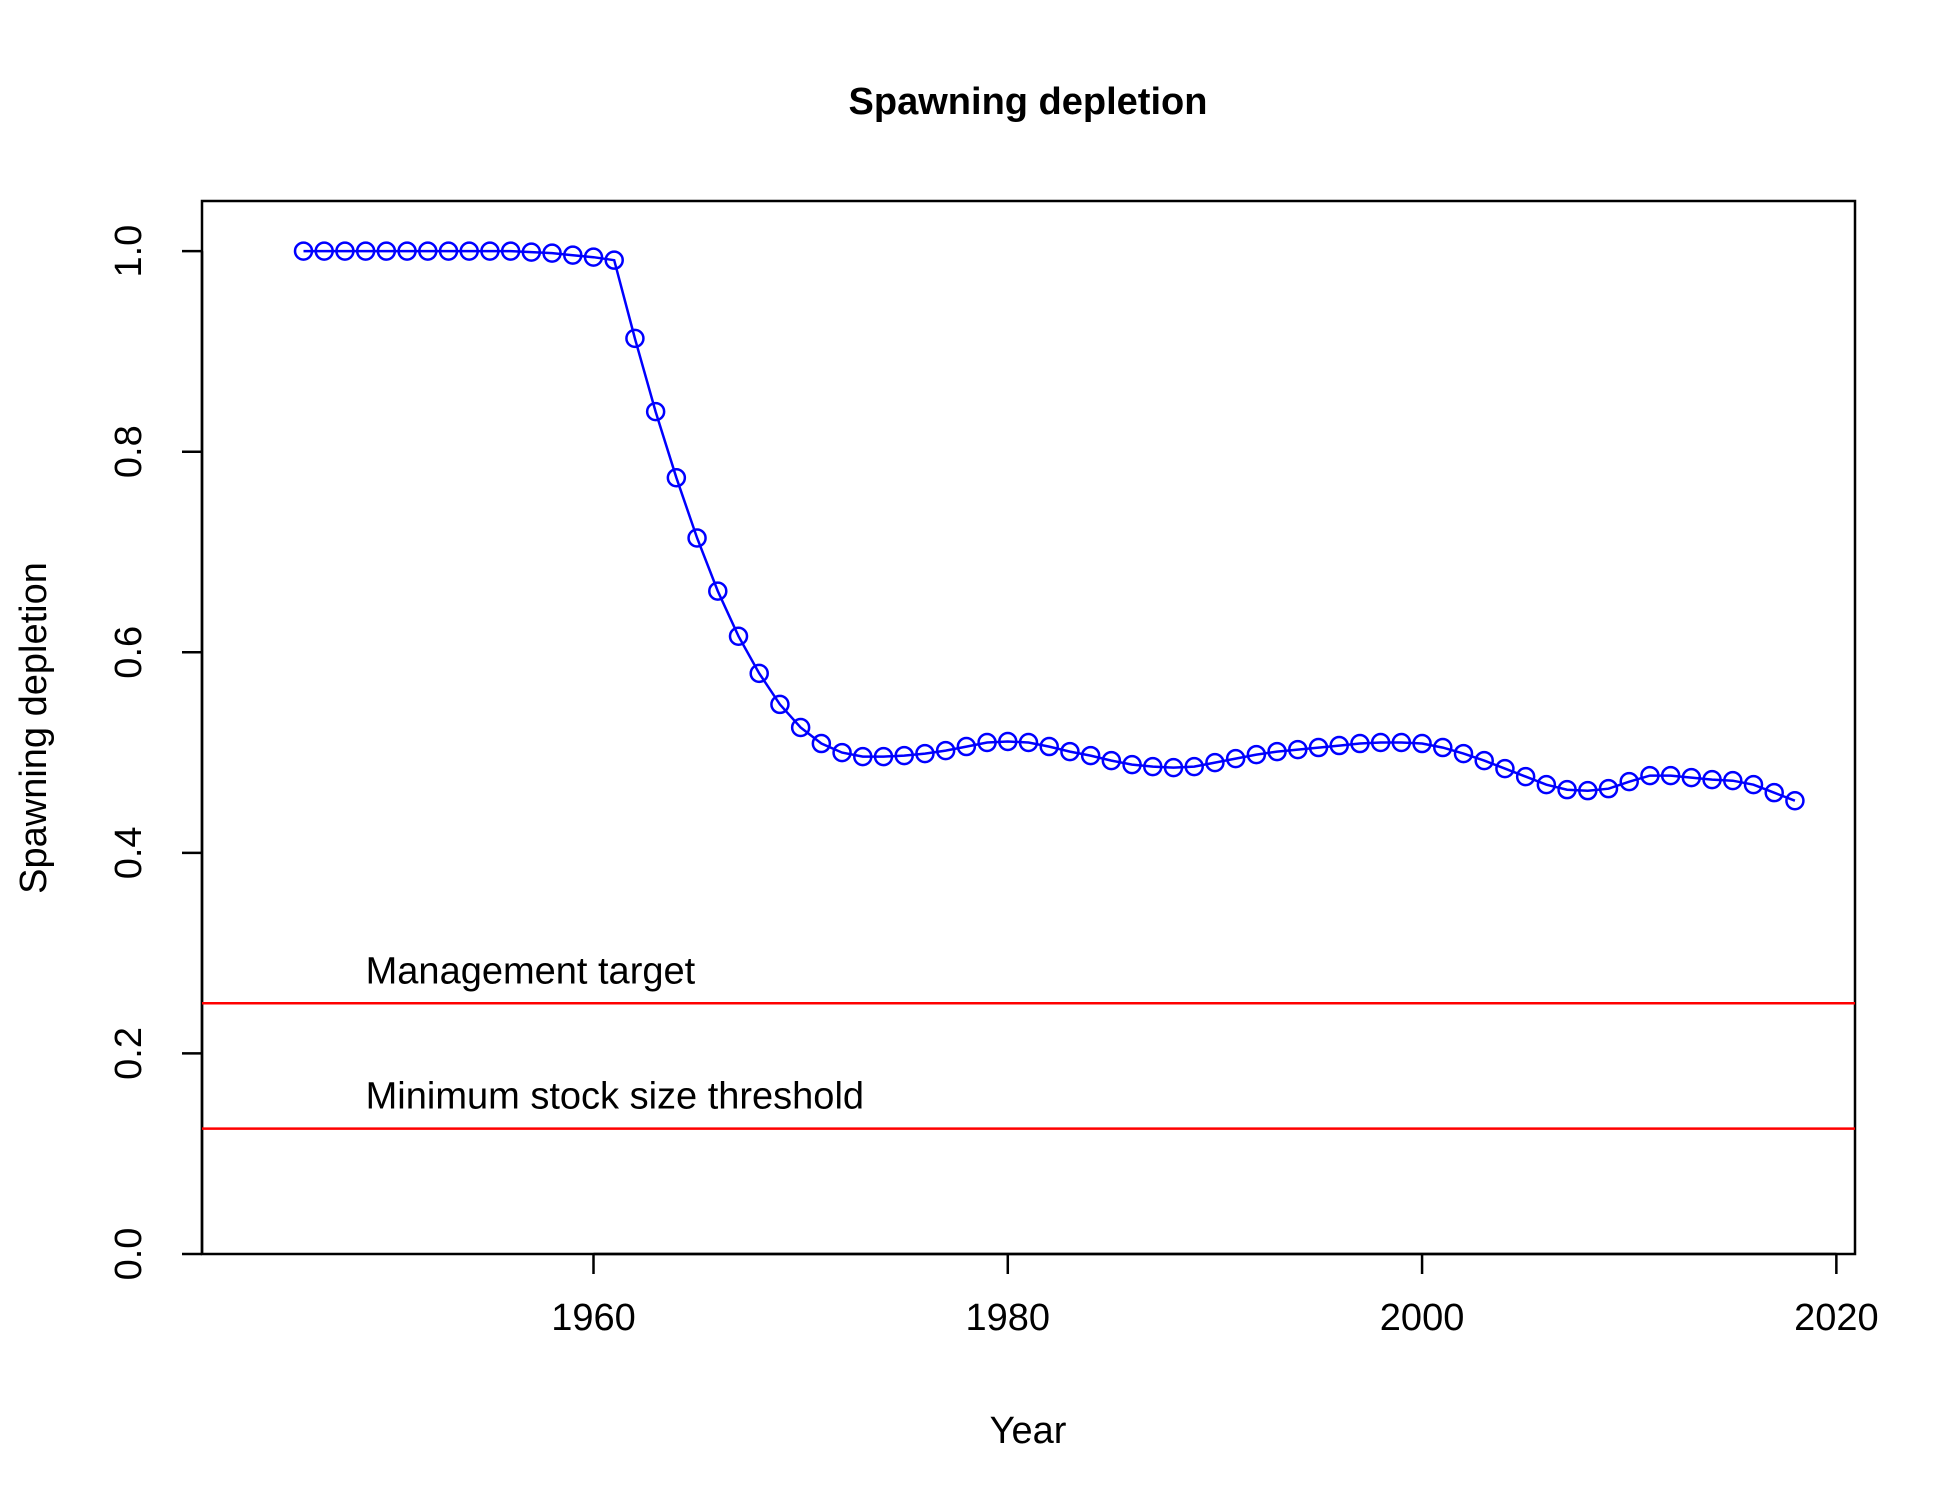  Describe the element at coordinates (129, 1254) in the screenshot. I see `y-tick-label: 0.0` at that location.